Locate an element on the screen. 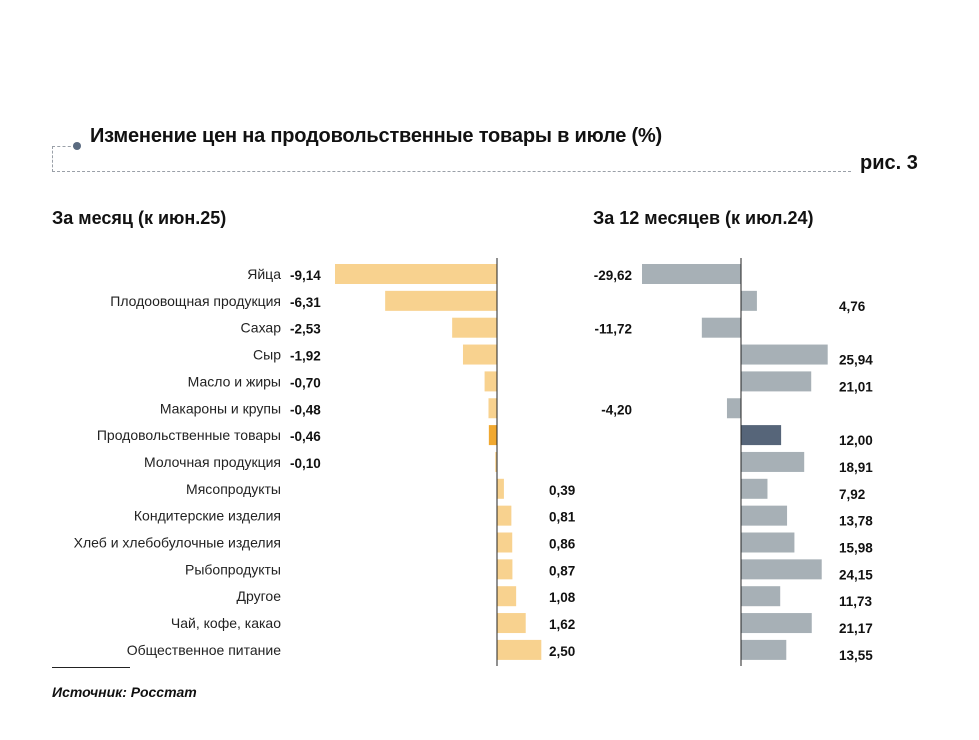 The height and width of the screenshot is (740, 979). annual-value-label: -4,20 is located at coordinates (616, 409).